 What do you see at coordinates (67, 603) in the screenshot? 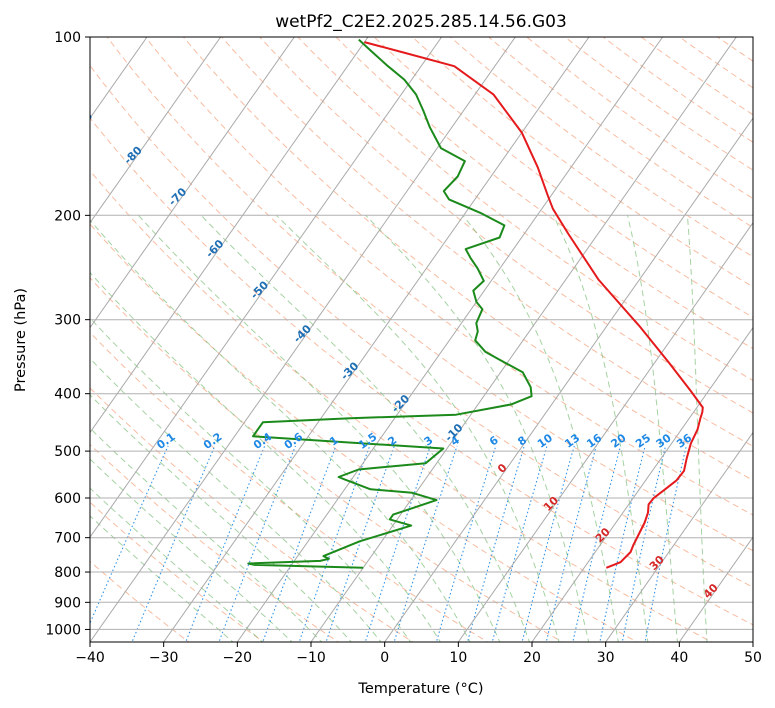
I see `y-tick-label: 900` at bounding box center [67, 603].